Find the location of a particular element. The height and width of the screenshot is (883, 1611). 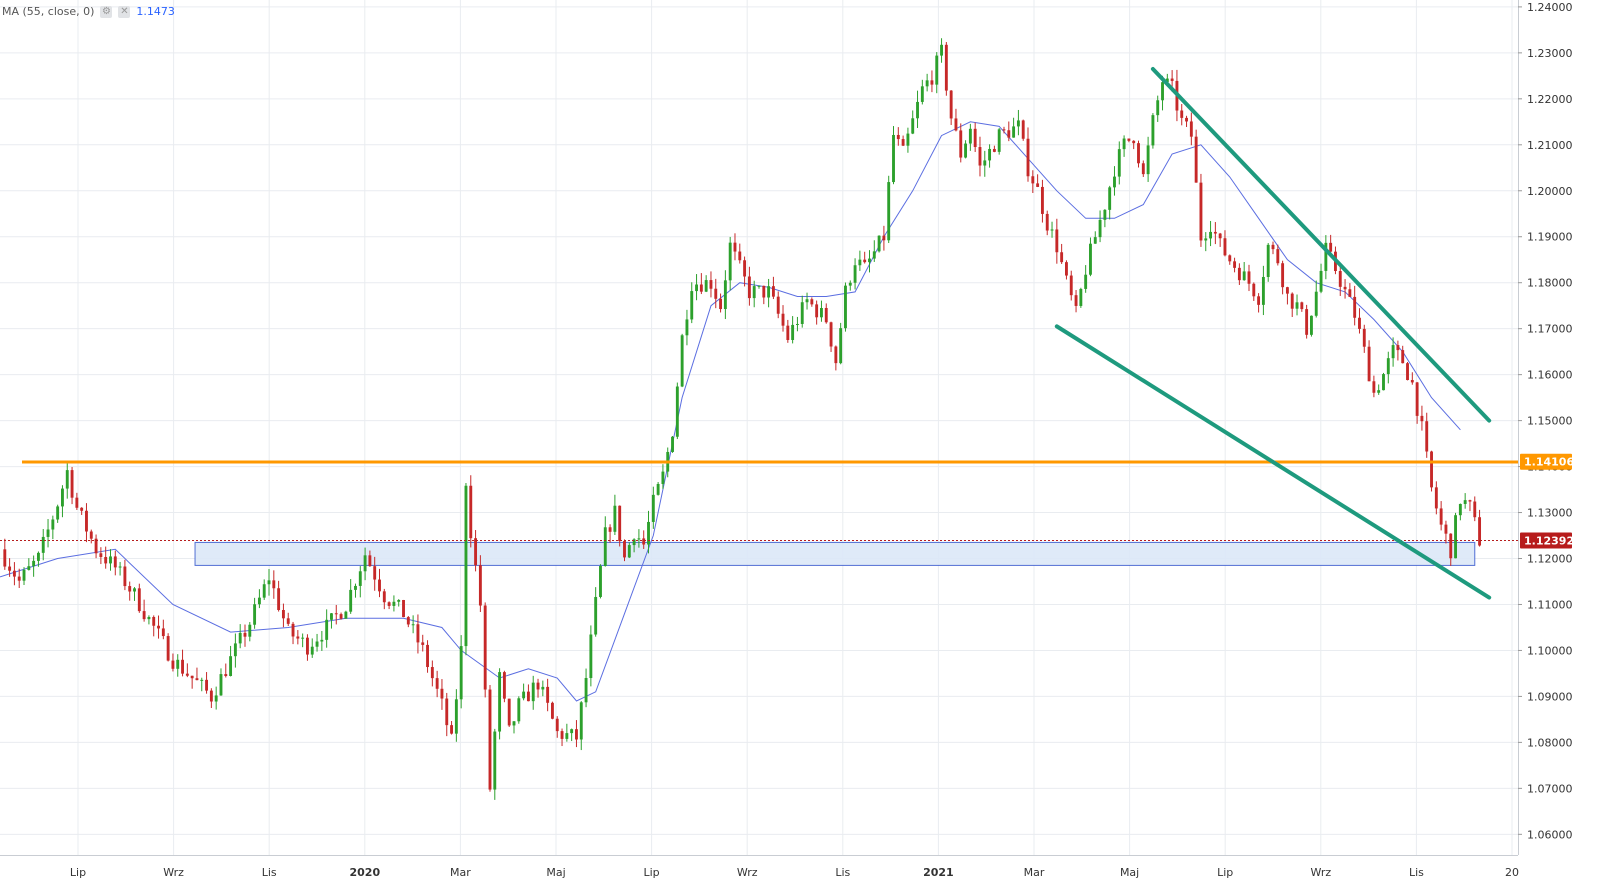

price-axis-bg is located at coordinates (1564, 441).